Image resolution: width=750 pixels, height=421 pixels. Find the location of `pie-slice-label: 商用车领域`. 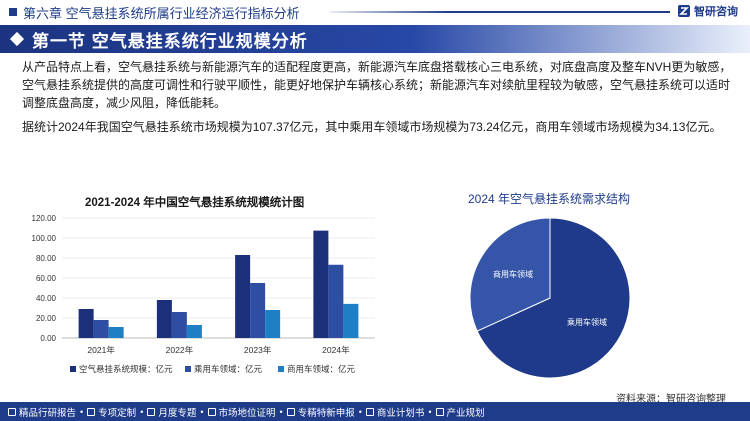

pie-slice-label: 商用车领域 is located at coordinates (513, 274).